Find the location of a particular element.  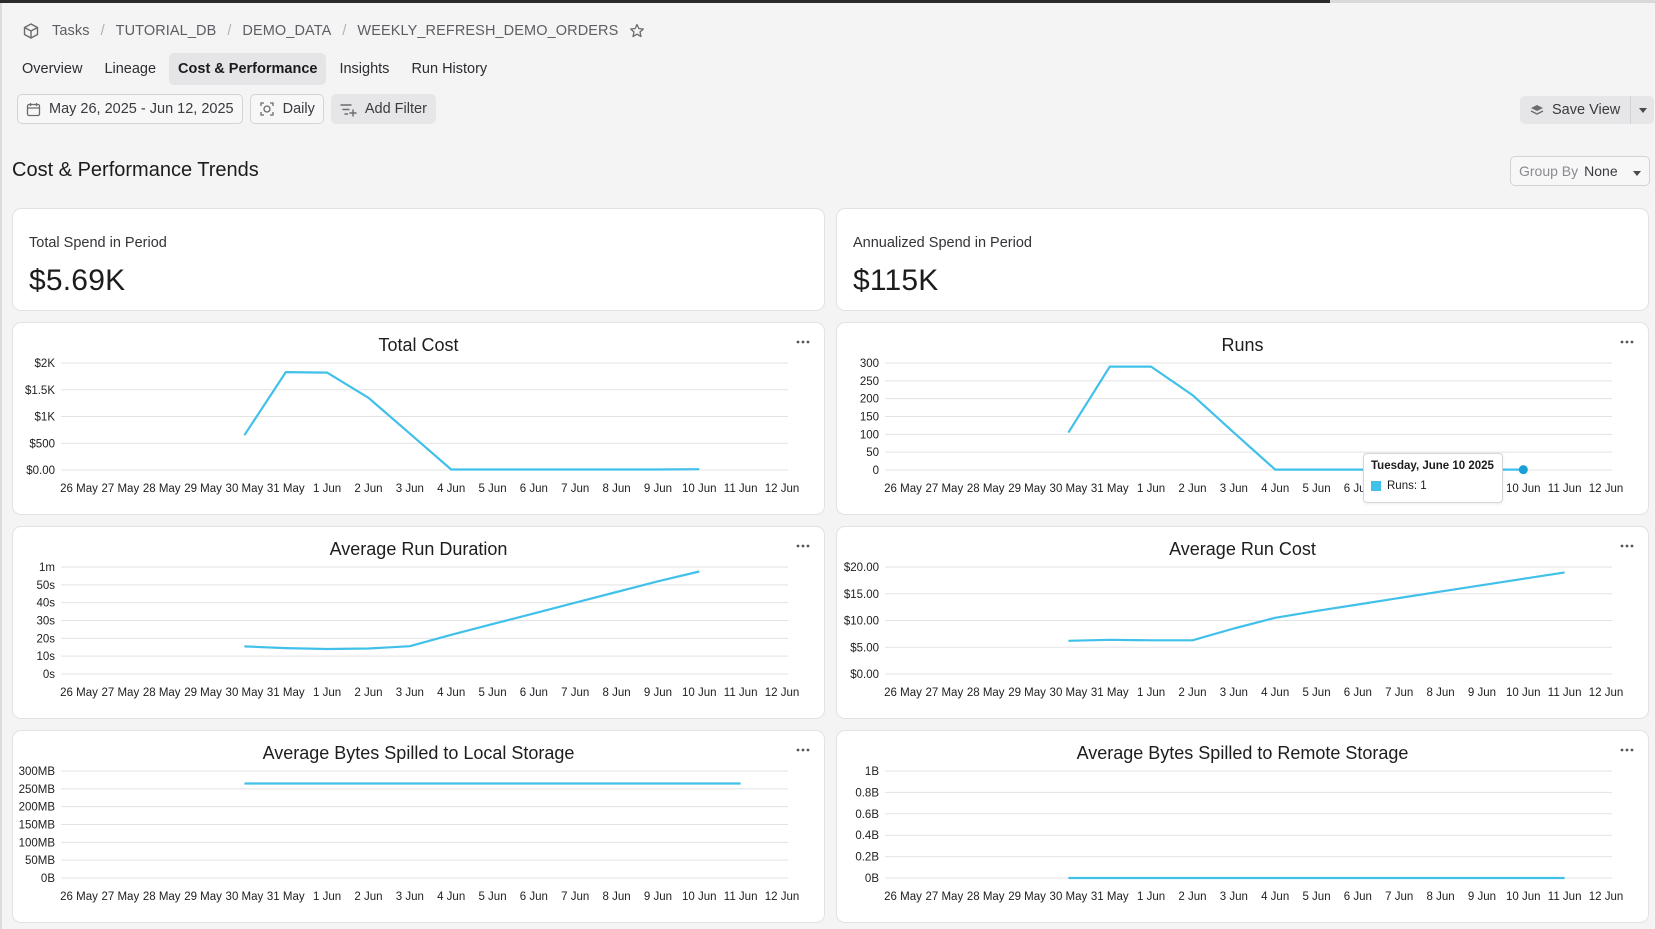

granularity-icon is located at coordinates (267, 109).